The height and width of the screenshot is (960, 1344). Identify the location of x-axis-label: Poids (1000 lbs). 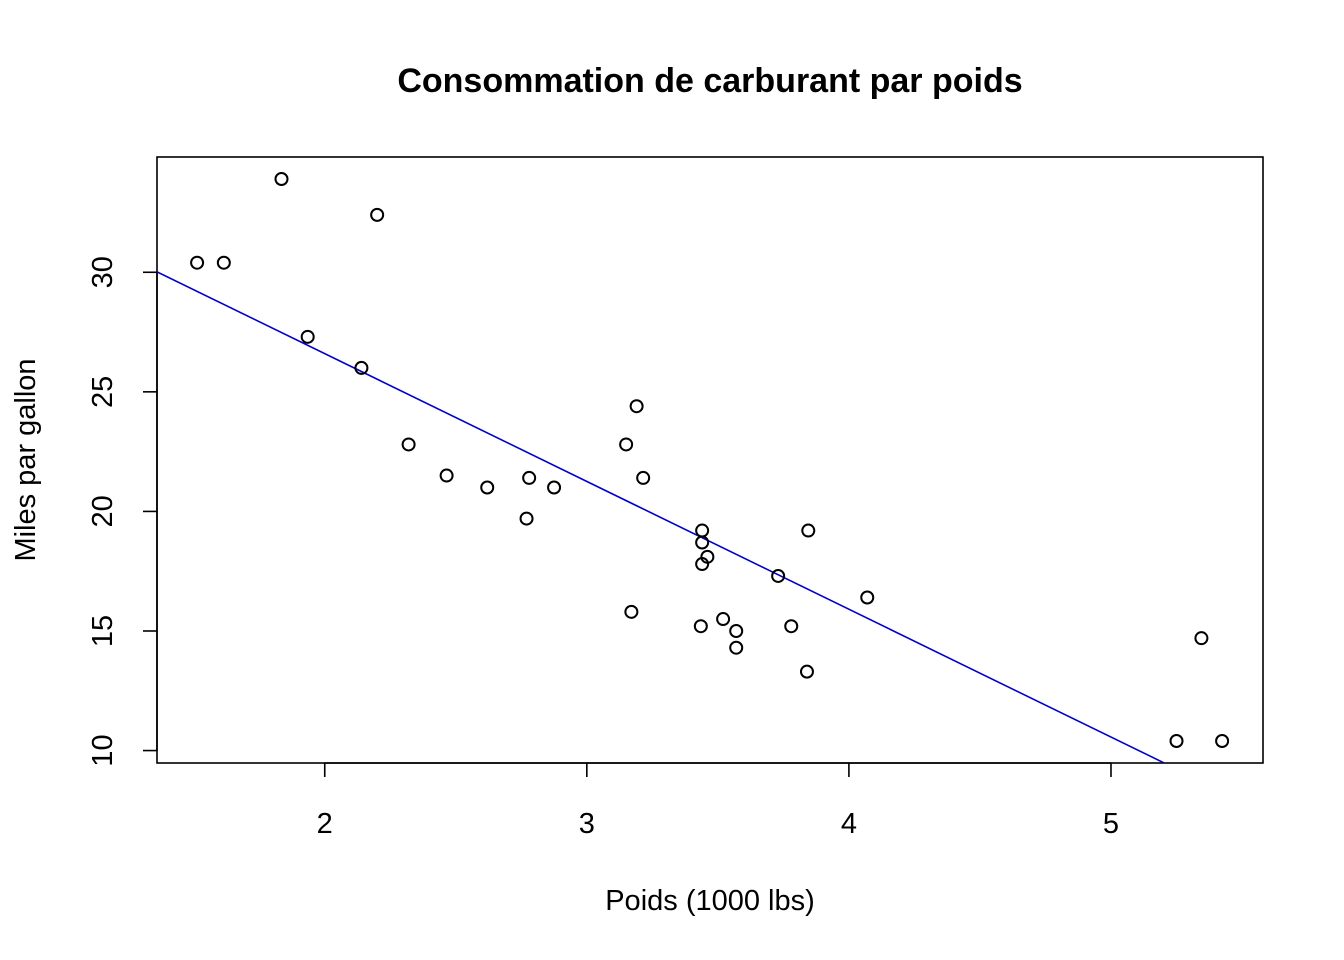
(710, 901).